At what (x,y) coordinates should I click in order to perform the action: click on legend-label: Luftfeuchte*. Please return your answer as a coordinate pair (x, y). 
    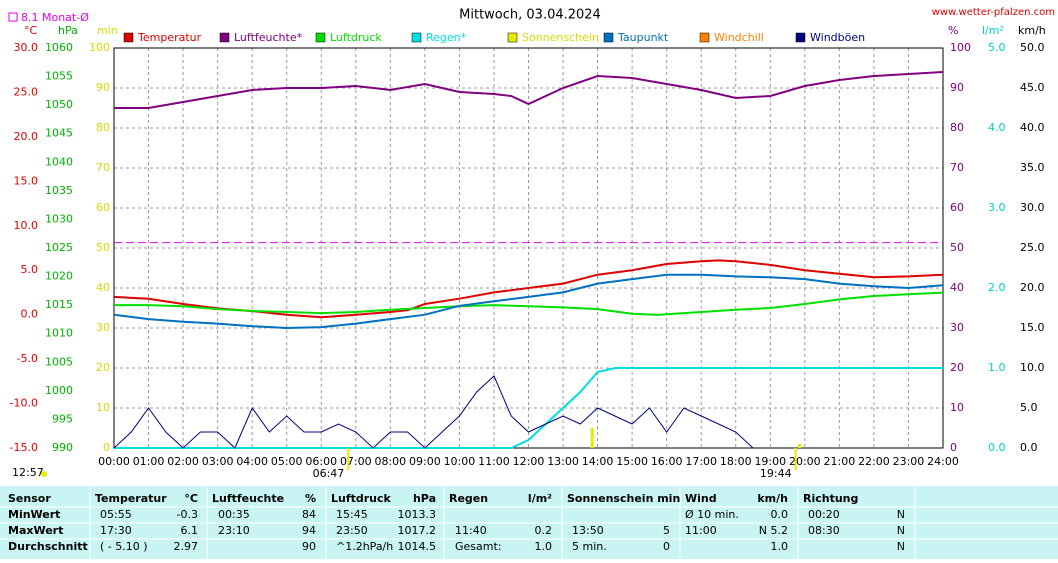
    Looking at the image, I should click on (268, 37).